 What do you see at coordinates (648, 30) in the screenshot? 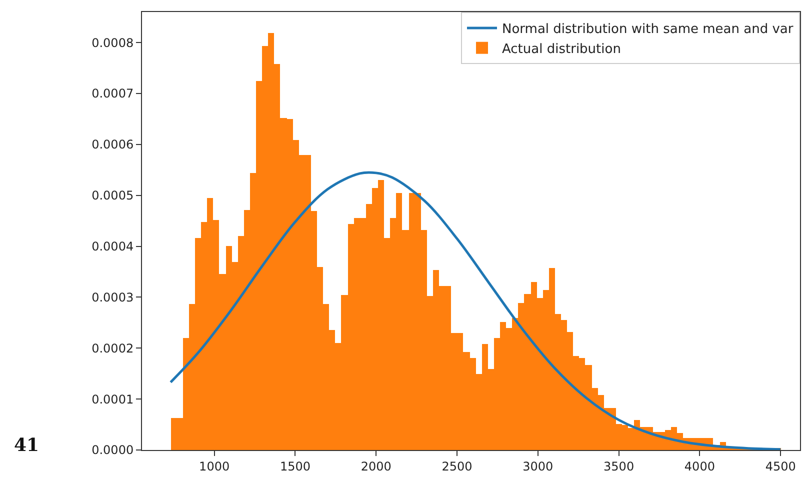
I see `legend-label: Normal distribution with same mean and var` at bounding box center [648, 30].